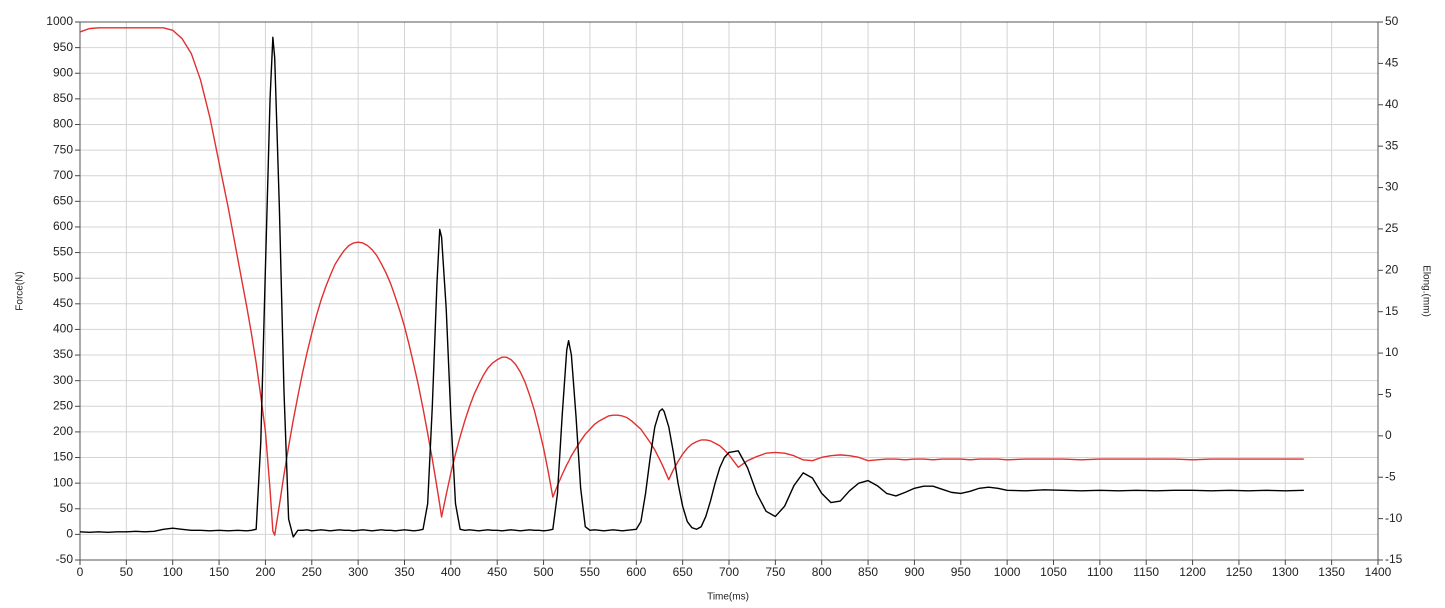 The height and width of the screenshot is (608, 1445). Describe the element at coordinates (729, 572) in the screenshot. I see `x-tick-label: 700` at that location.